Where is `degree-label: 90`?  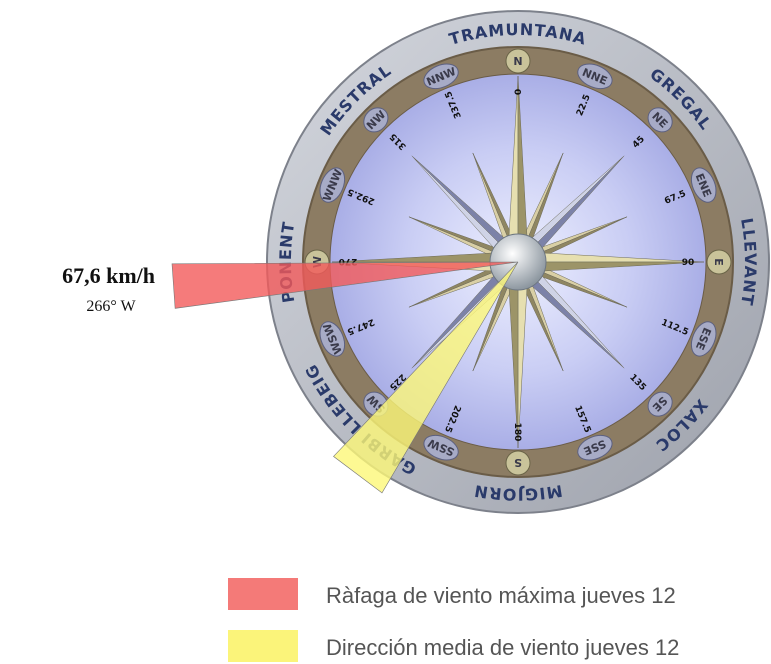
degree-label: 90 is located at coordinates (688, 263).